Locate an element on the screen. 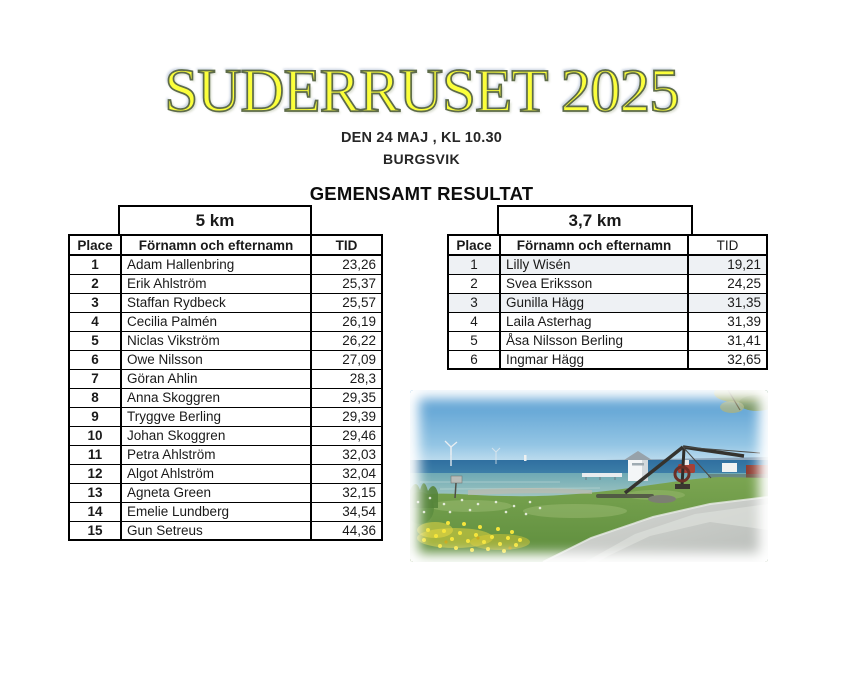 This screenshot has width=843, height=677. place-cell: 11 is located at coordinates (95, 454).